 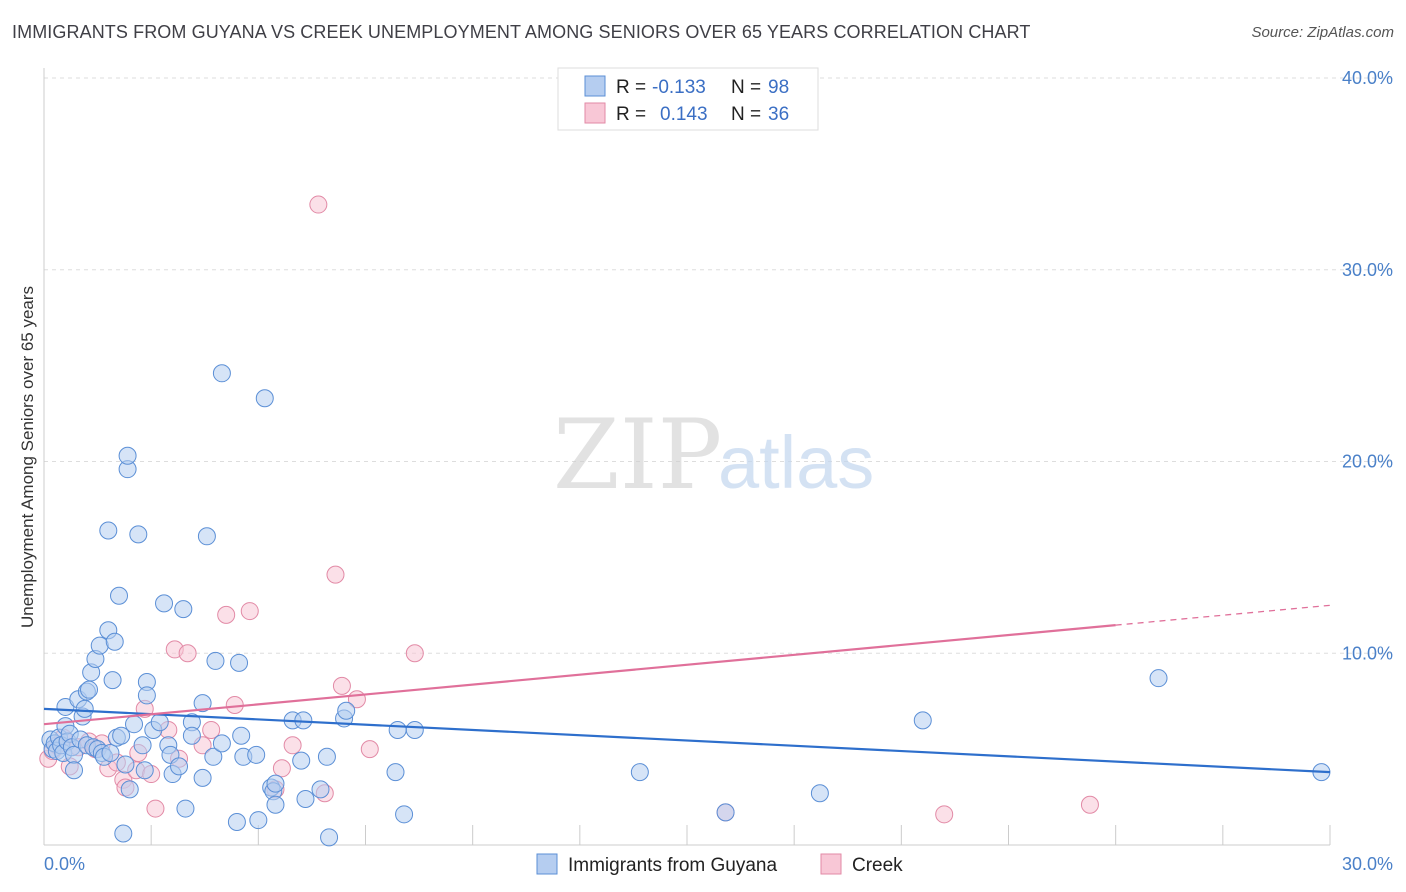 I want to click on watermark: ZIP atlas, so click(x=713, y=455).